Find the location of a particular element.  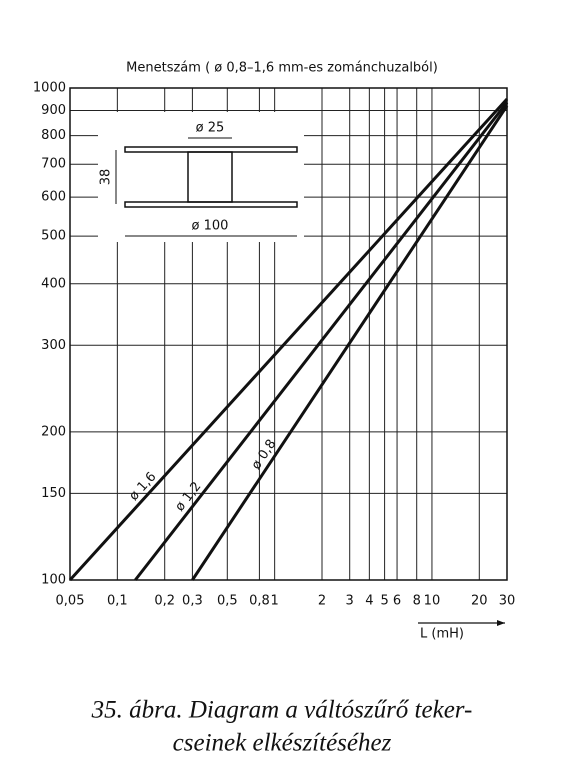

x-tick-label: 0,1 is located at coordinates (117, 601).